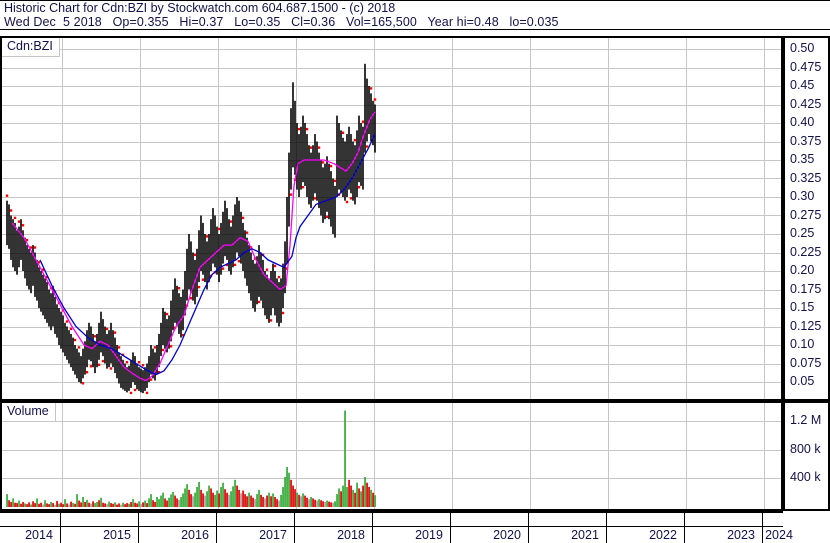 The height and width of the screenshot is (543, 830). Describe the element at coordinates (806, 66) in the screenshot. I see `price-axis-tick-label: 0.475` at that location.